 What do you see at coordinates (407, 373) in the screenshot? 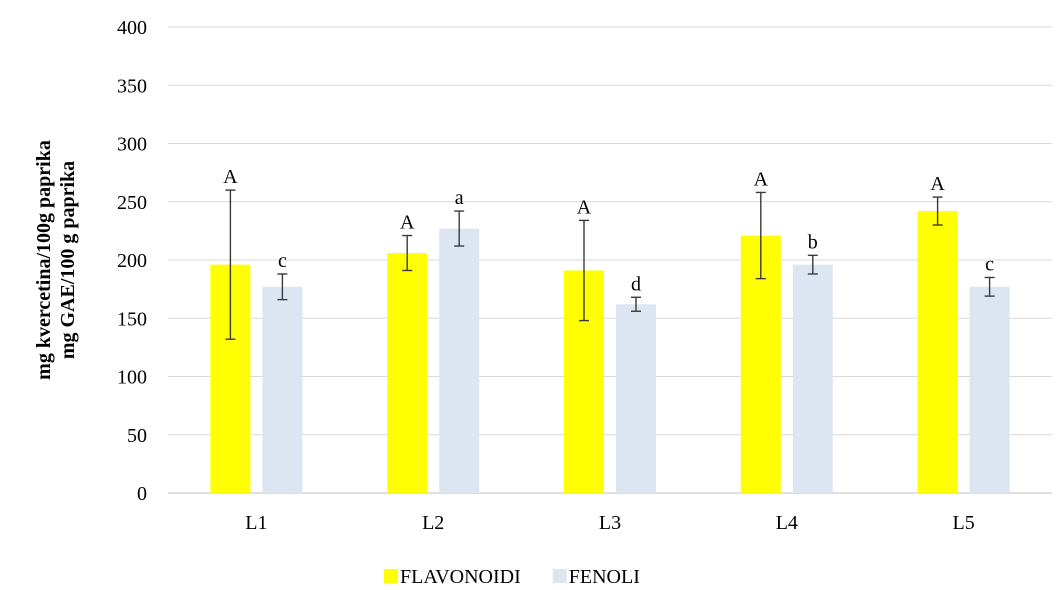
I see `bar-flavonoidi-l2` at bounding box center [407, 373].